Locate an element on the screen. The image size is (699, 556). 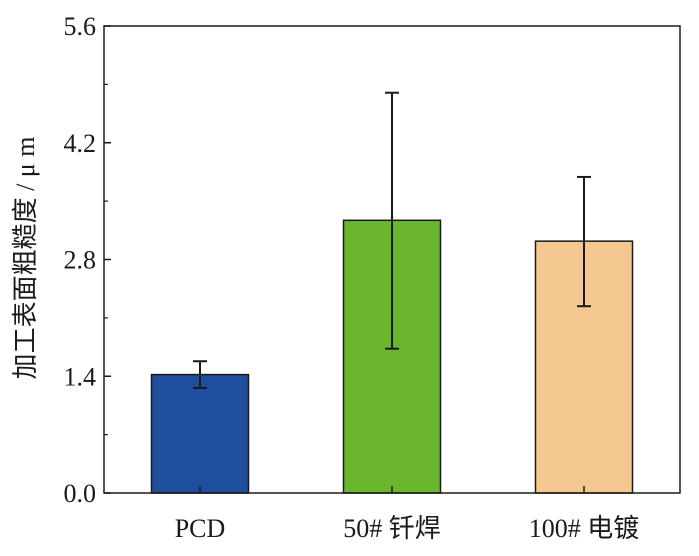
x-tick-label-2: 100# 电镀 is located at coordinates (584, 528).